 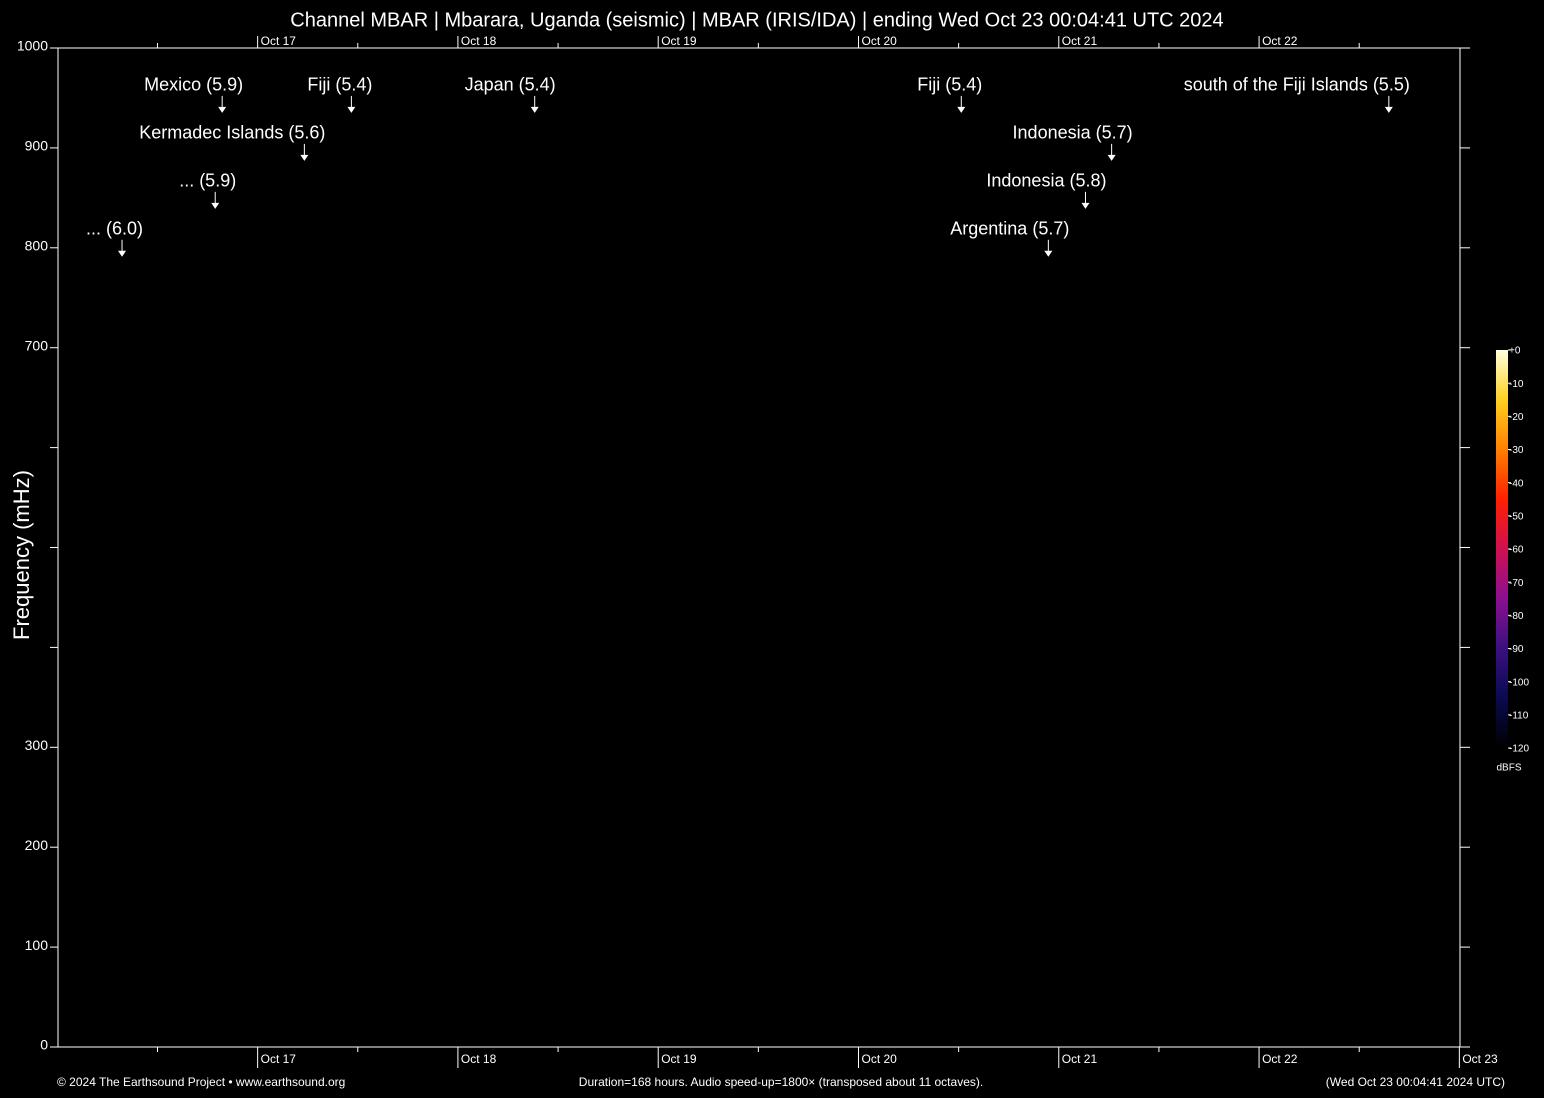 I want to click on event-label: ... (6.0), so click(x=114, y=229).